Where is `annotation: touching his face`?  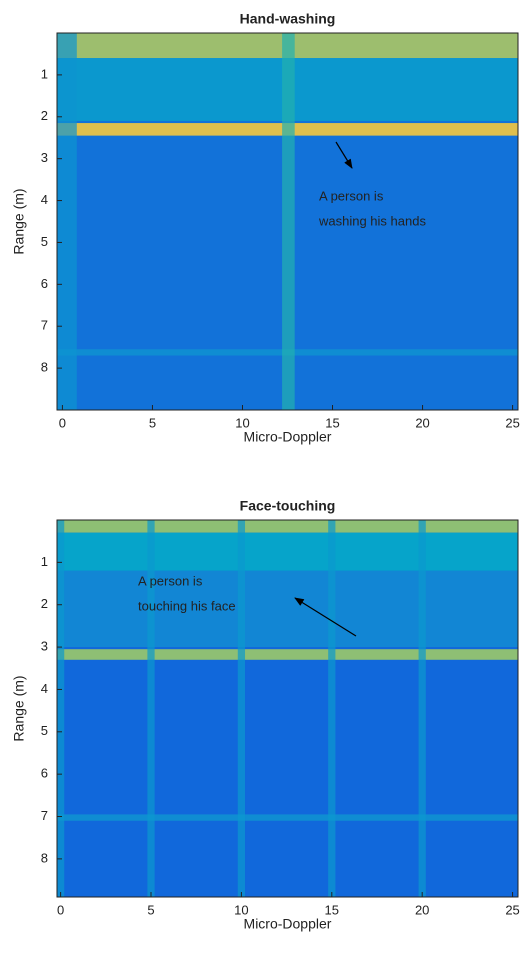
annotation: touching his face is located at coordinates (187, 605).